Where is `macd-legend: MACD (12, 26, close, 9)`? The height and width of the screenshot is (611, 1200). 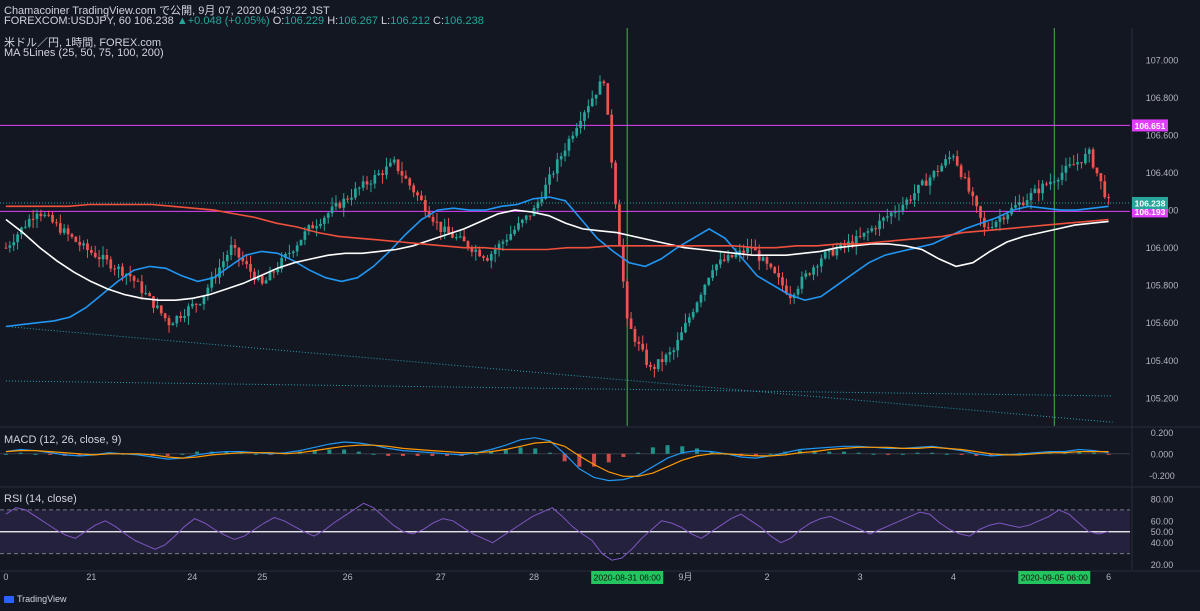
macd-legend: MACD (12, 26, close, 9) is located at coordinates (63, 440).